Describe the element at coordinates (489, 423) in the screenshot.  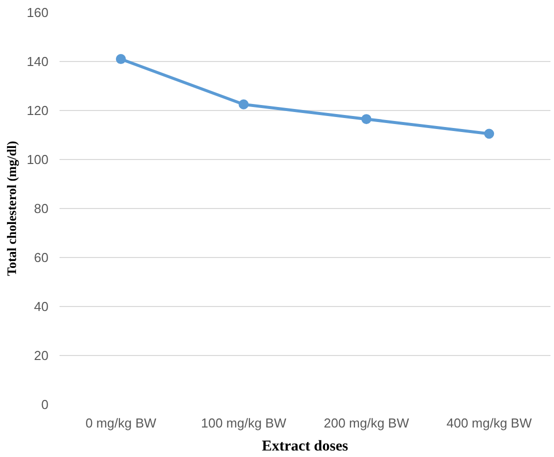
I see `x-tick-label: 400 mg/kg BW` at that location.